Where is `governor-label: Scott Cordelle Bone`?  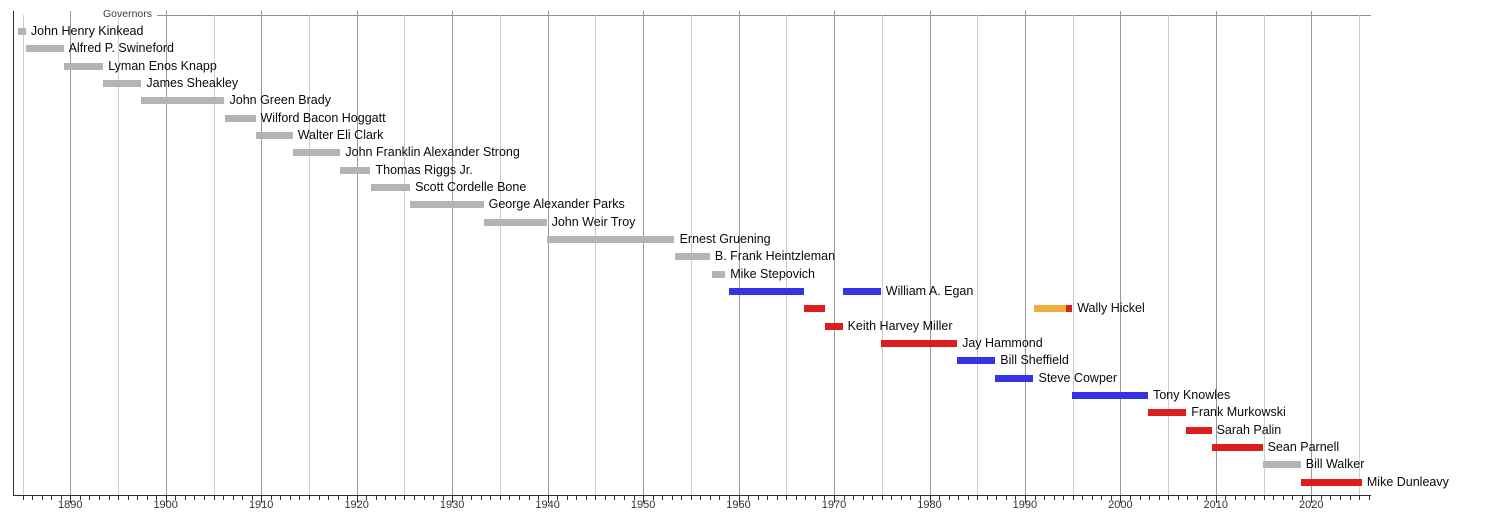 governor-label: Scott Cordelle Bone is located at coordinates (471, 186).